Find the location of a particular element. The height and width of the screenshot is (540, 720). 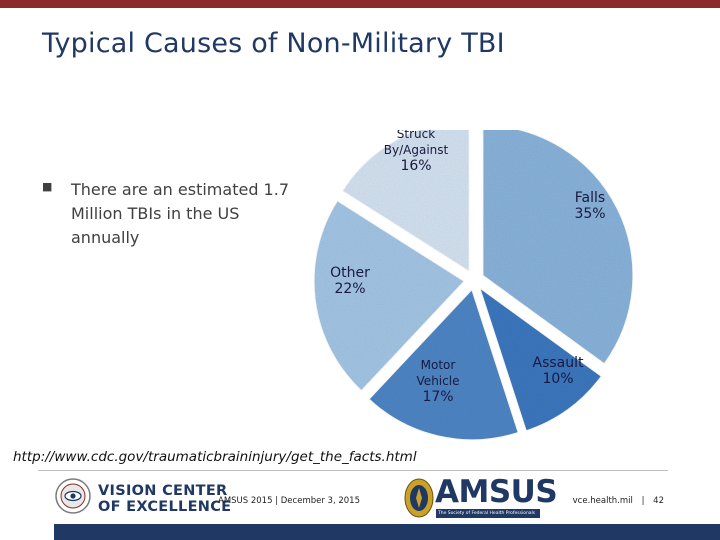

pie-slice-assault is located at coordinates (540, 359).